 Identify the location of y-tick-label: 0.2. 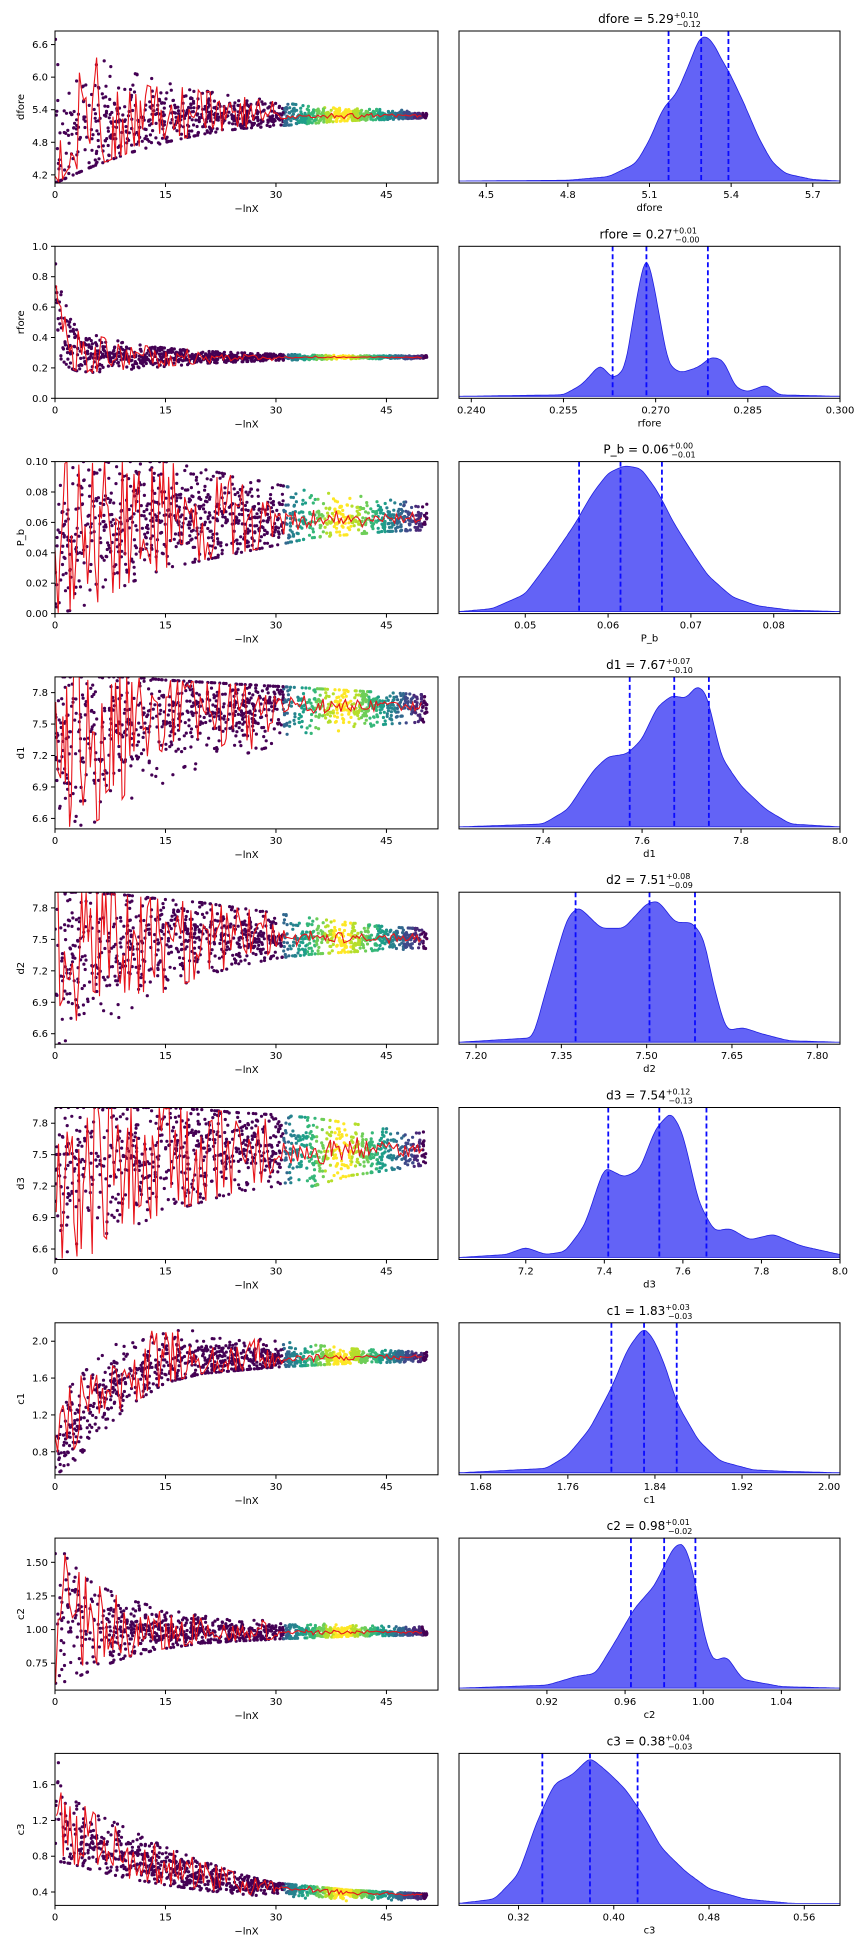
(40, 368).